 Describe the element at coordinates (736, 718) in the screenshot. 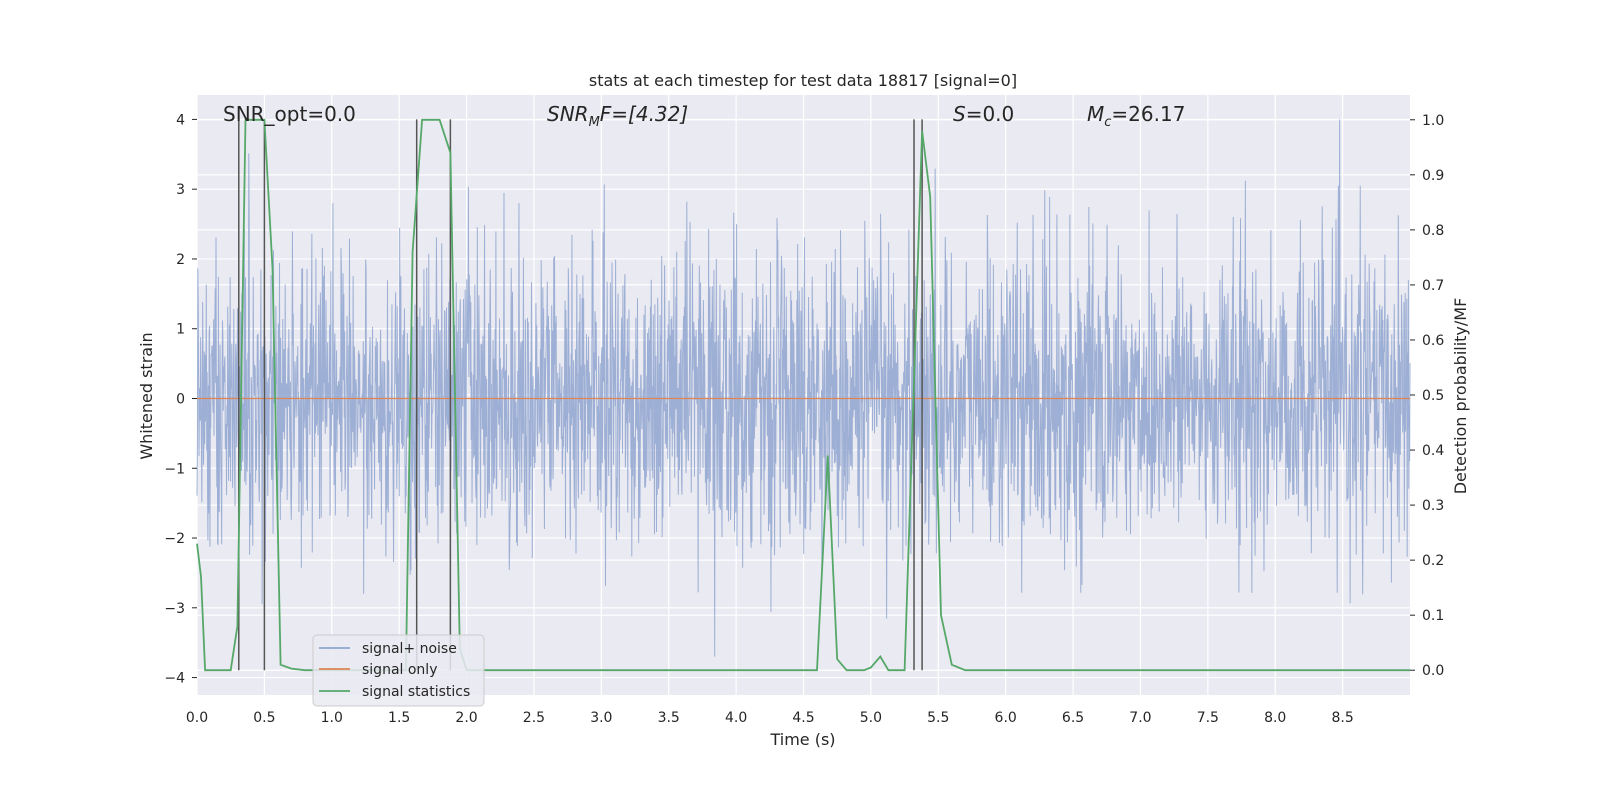

I see `x-tick-label: 4.0` at that location.